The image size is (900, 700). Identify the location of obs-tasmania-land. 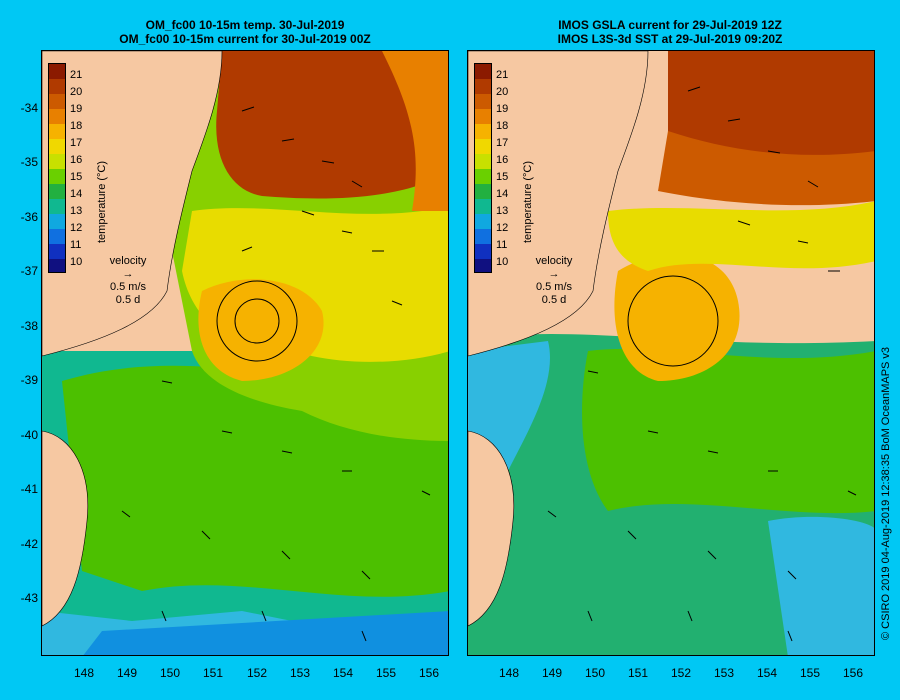
(491, 528).